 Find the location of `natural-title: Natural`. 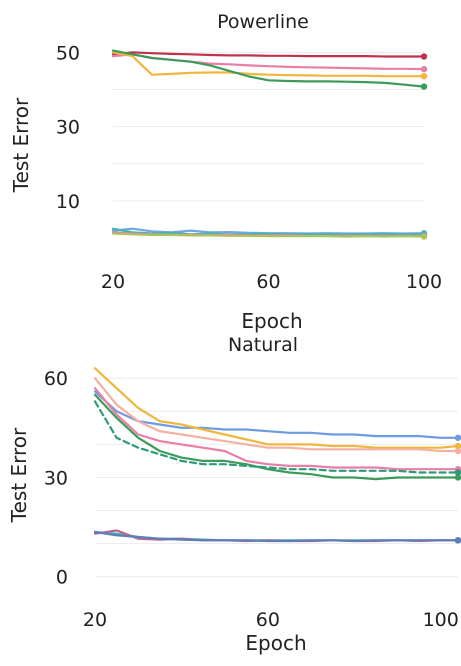

natural-title: Natural is located at coordinates (263, 345).